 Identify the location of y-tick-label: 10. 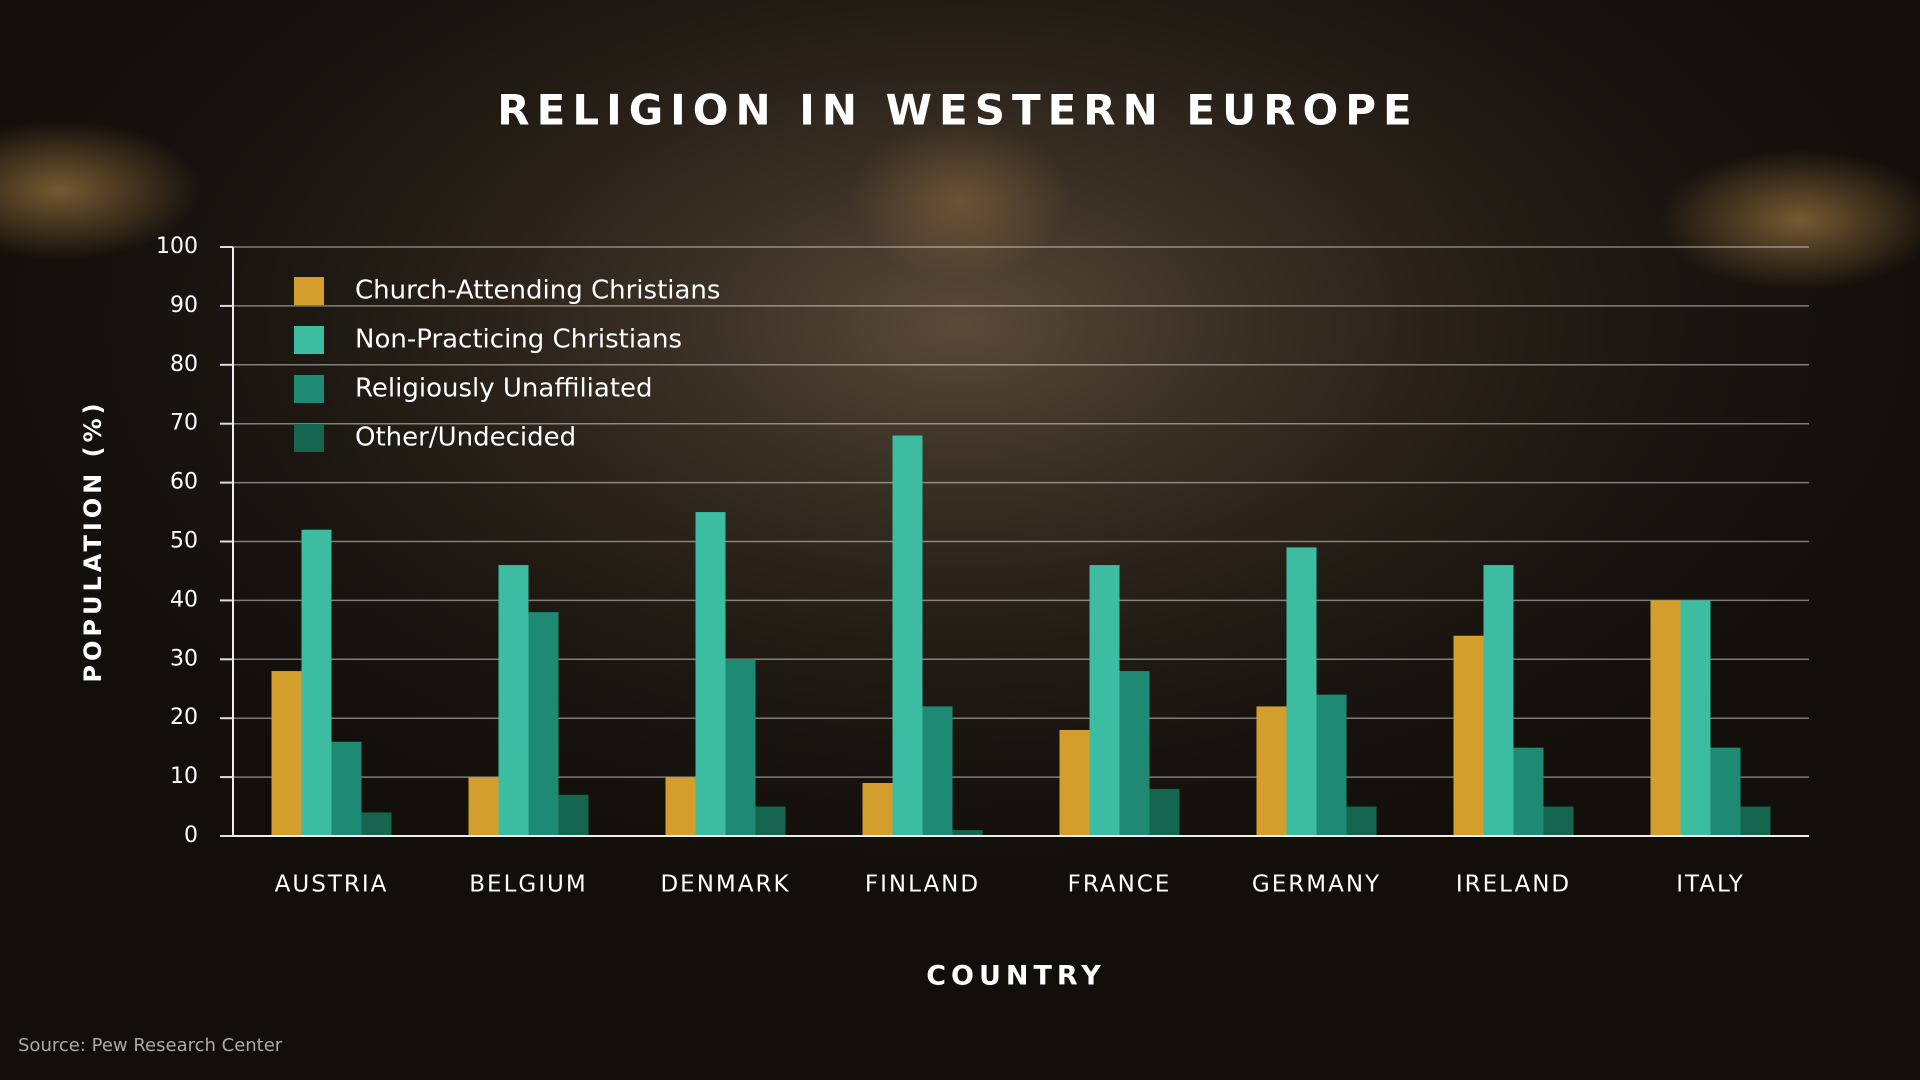
(184, 776).